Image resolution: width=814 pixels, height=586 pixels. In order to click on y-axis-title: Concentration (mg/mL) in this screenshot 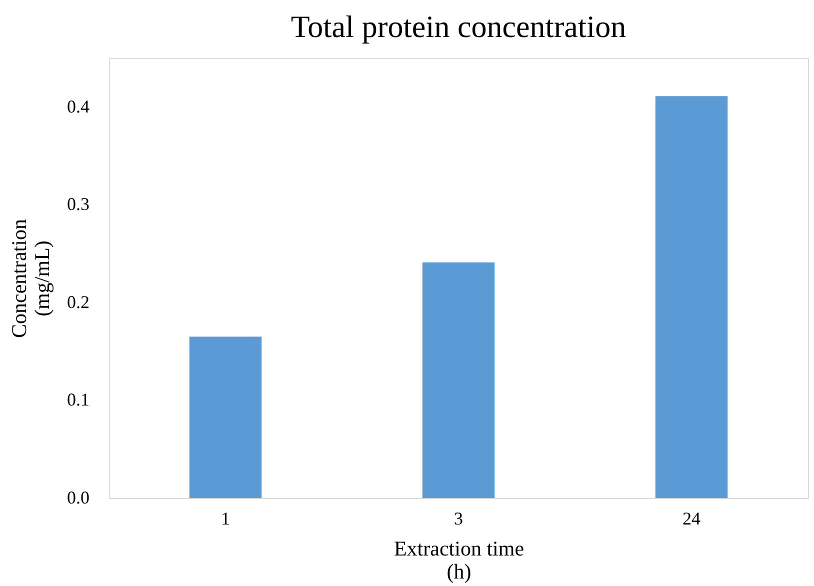, I will do `click(30, 278)`.